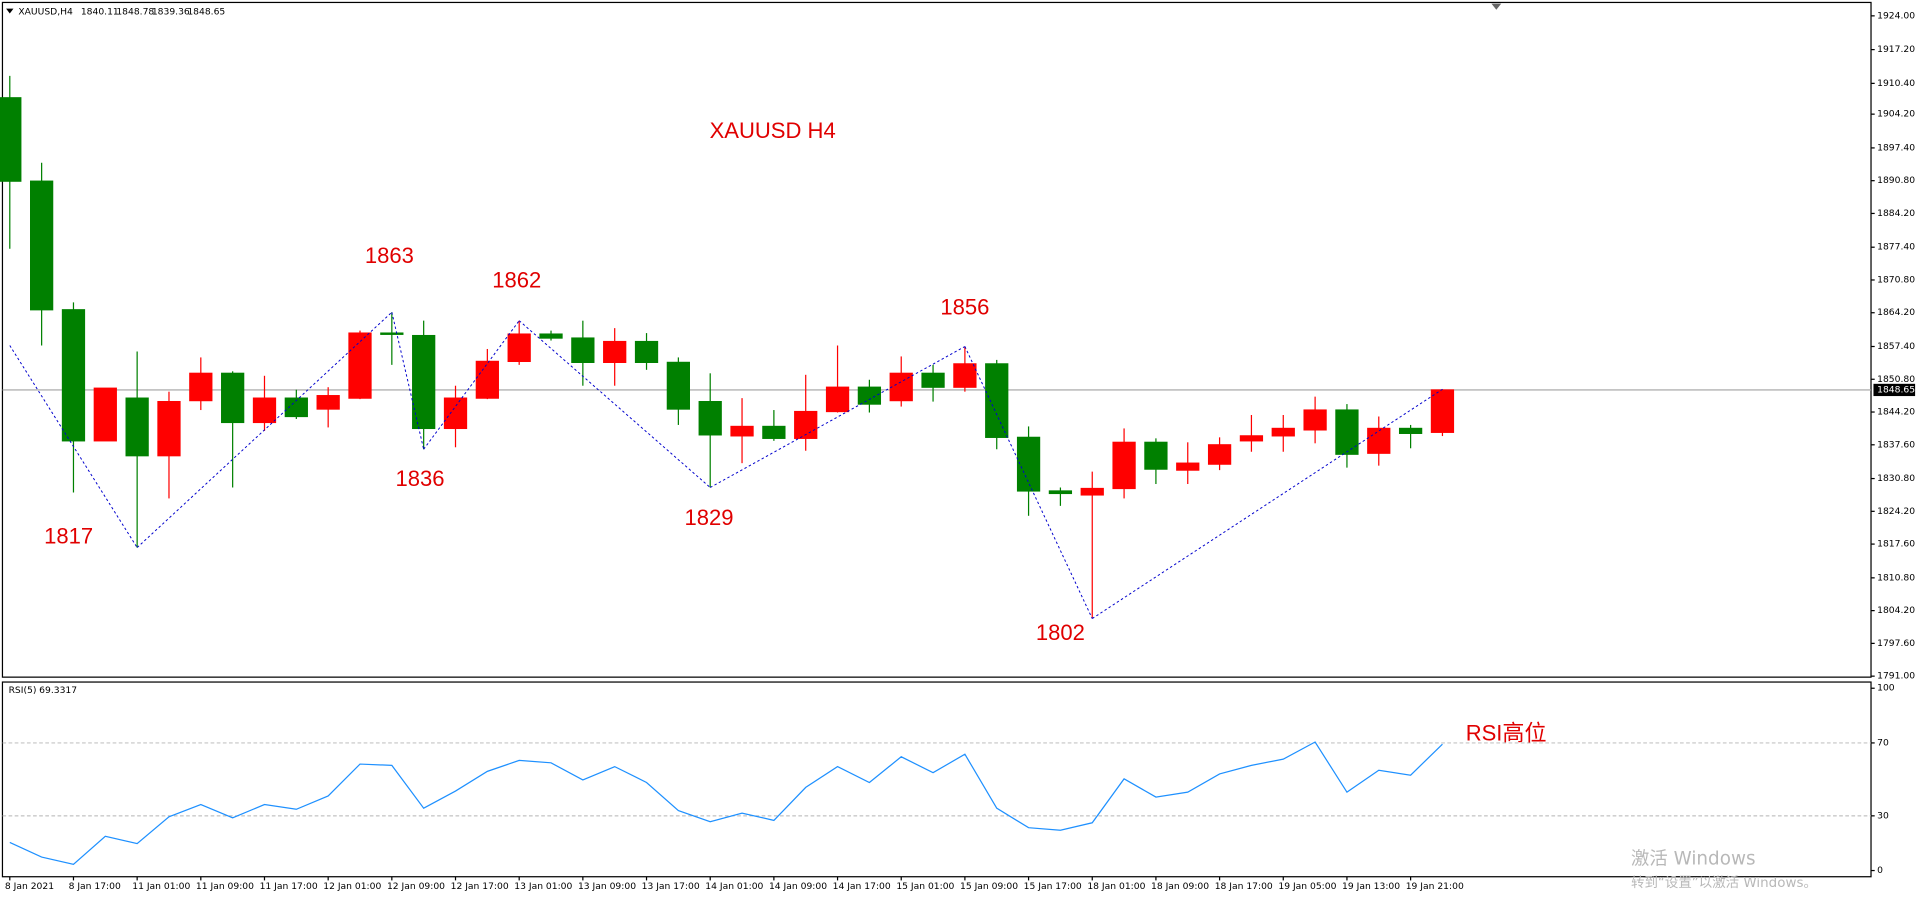  I want to click on y-tick-label: 1884.20, so click(1896, 213).